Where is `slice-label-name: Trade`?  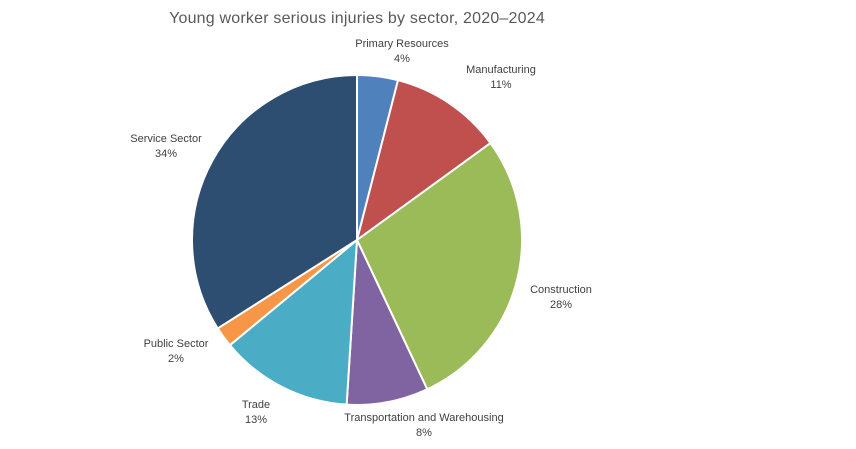
slice-label-name: Trade is located at coordinates (256, 405).